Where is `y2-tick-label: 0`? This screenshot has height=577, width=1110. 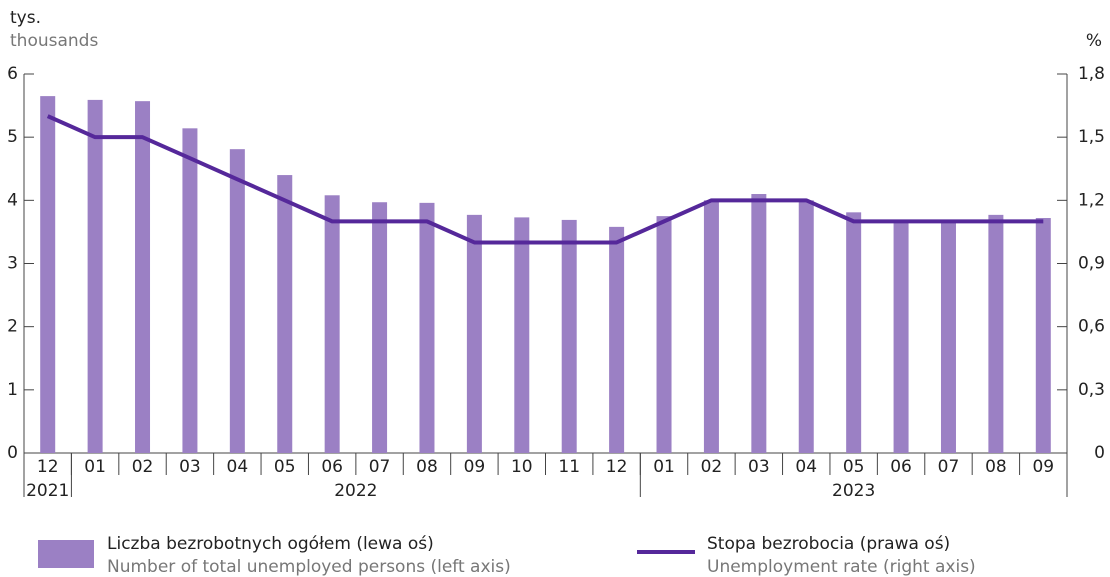
y2-tick-label: 0 is located at coordinates (1099, 453).